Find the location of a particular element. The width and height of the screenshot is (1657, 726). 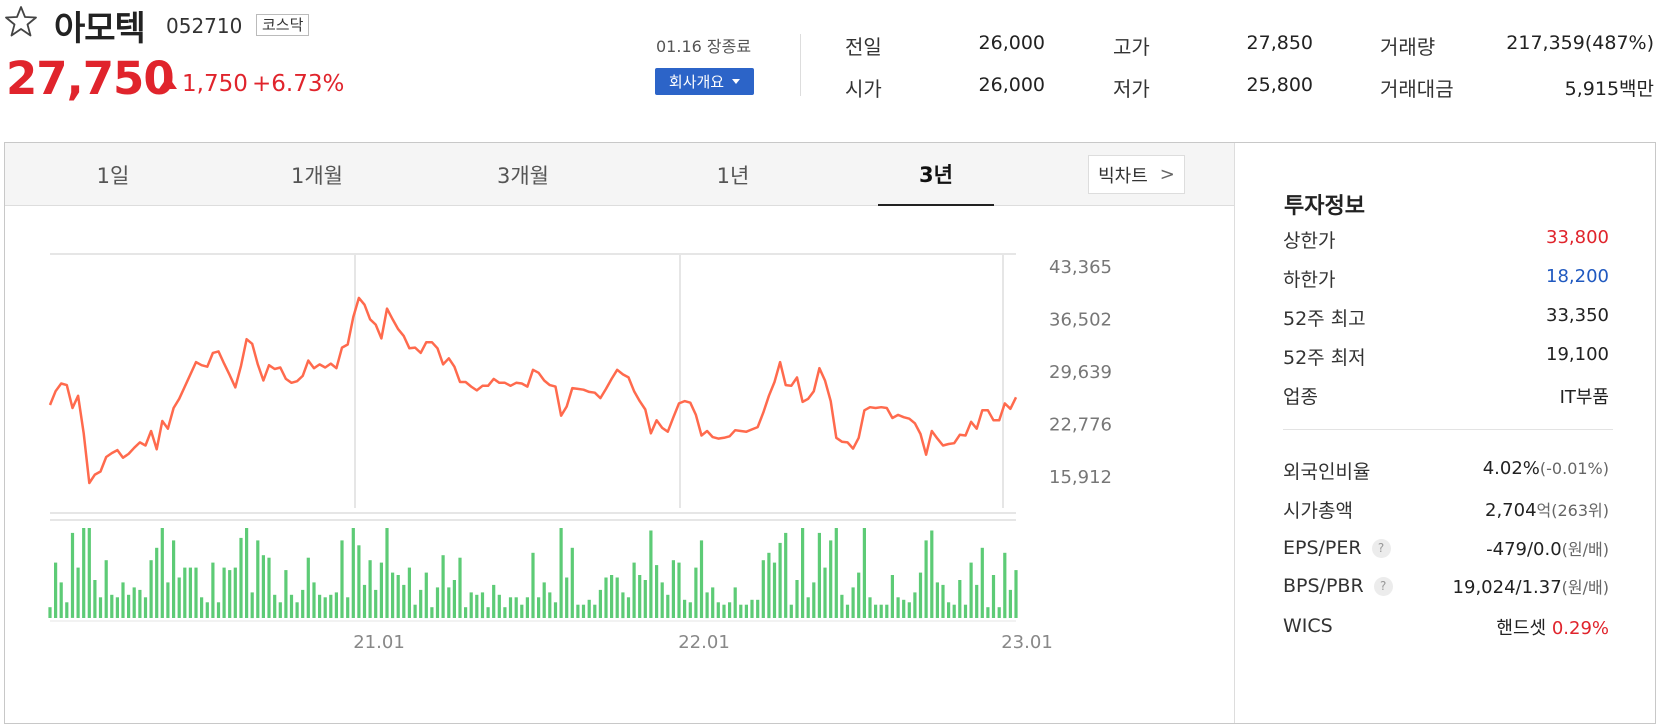

investment-info-title: 투자정보 is located at coordinates (1324, 206).